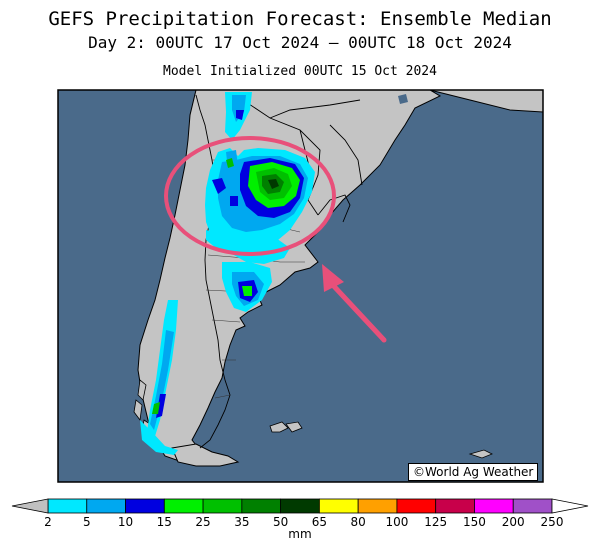 This screenshot has width=600, height=548. Describe the element at coordinates (250, 196) in the screenshot. I see `highlight-ellipse` at that location.